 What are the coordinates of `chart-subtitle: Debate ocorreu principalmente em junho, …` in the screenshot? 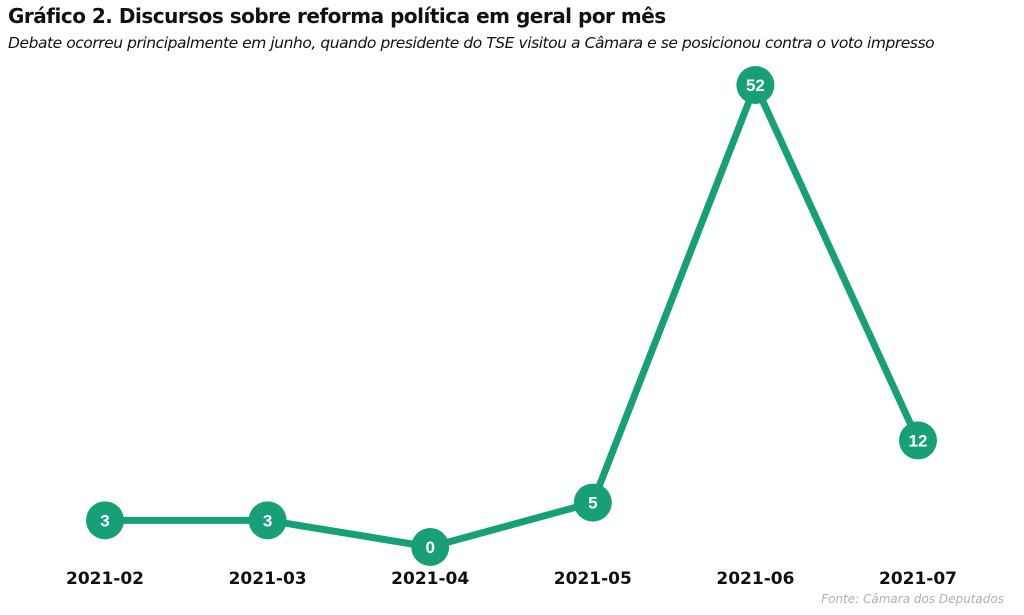 It's located at (471, 43).